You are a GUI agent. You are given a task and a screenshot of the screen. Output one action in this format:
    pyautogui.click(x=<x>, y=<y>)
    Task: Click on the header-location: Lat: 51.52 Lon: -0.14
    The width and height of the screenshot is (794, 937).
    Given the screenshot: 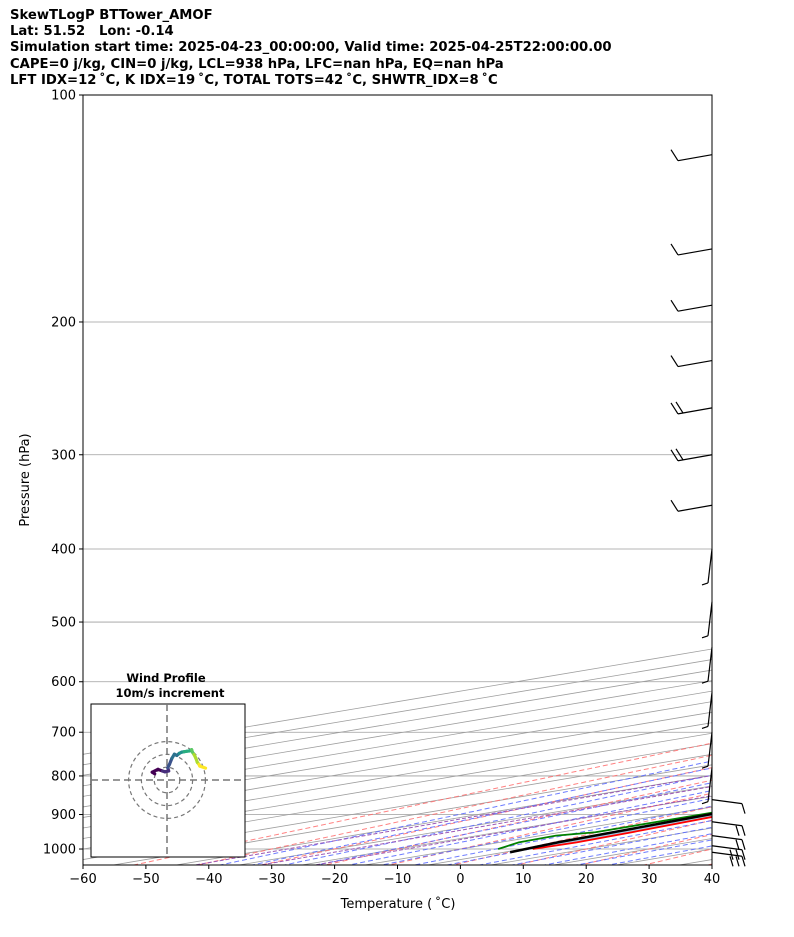 What is the action you would take?
    pyautogui.click(x=92, y=32)
    